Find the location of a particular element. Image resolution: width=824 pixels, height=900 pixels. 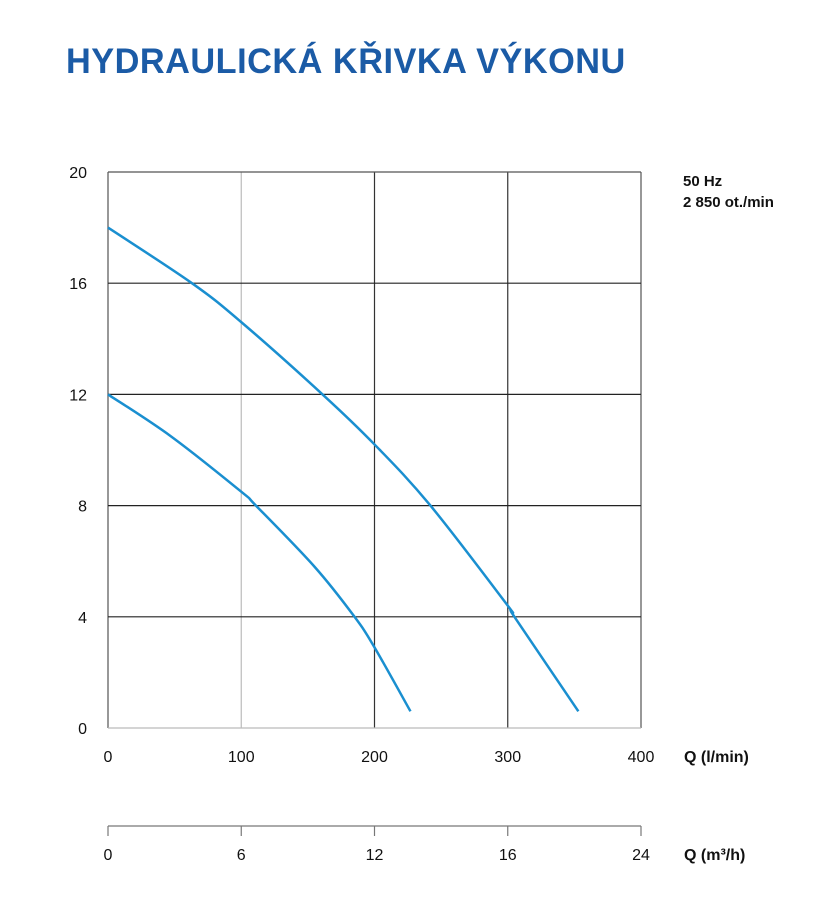

y-tick-label: 8 is located at coordinates (82, 507).